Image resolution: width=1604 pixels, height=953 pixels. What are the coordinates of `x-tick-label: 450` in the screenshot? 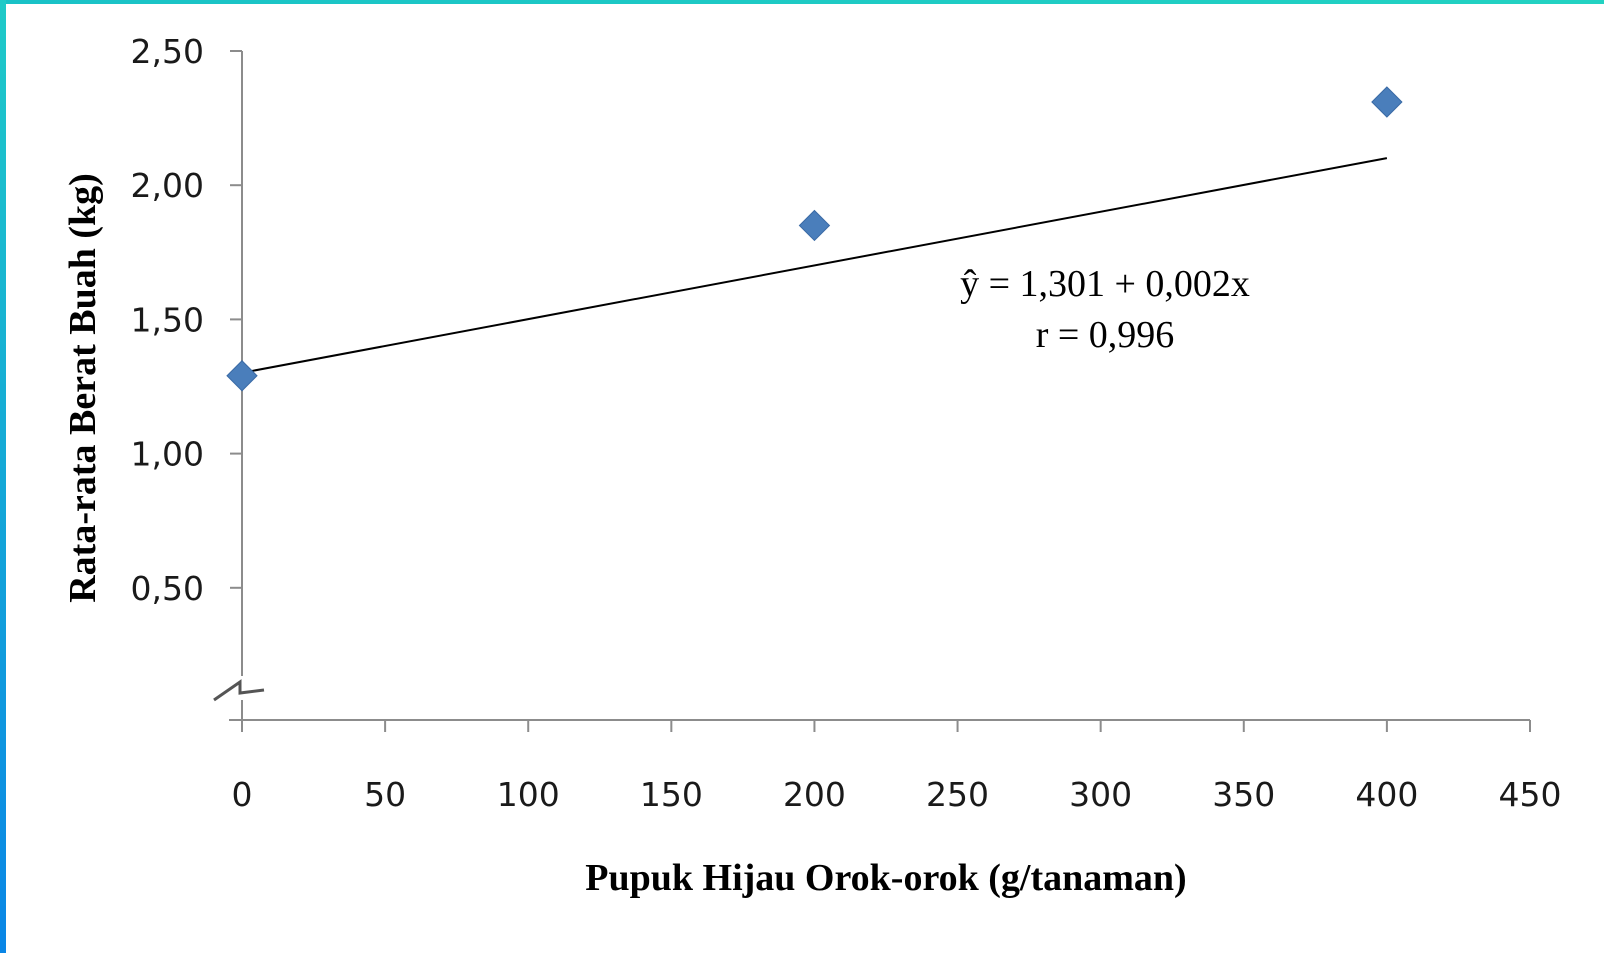 It's located at (1530, 794).